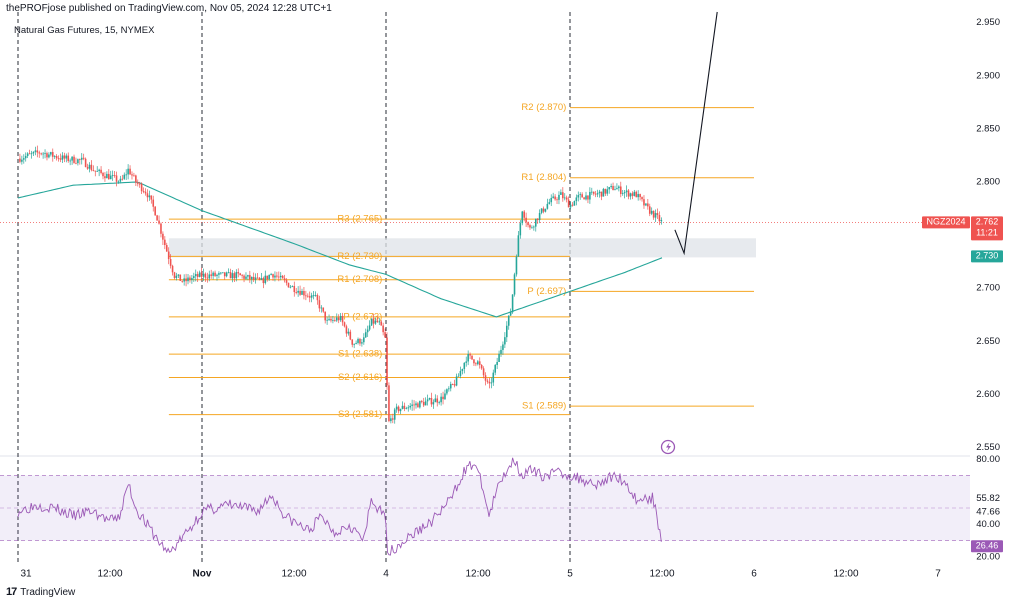  I want to click on current-price-badge, so click(987, 228).